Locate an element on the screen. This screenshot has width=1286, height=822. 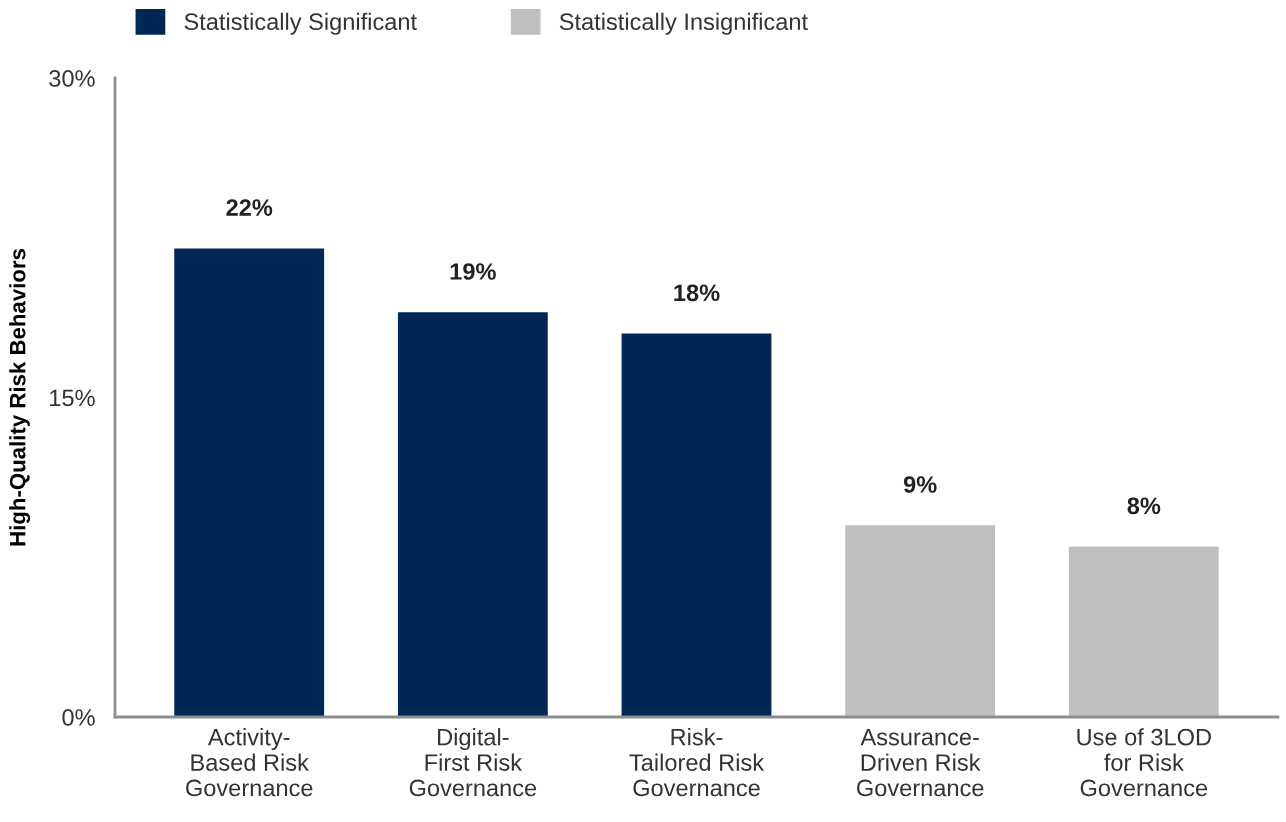
x-tick-label: Digital- First Risk Governance is located at coordinates (473, 762).